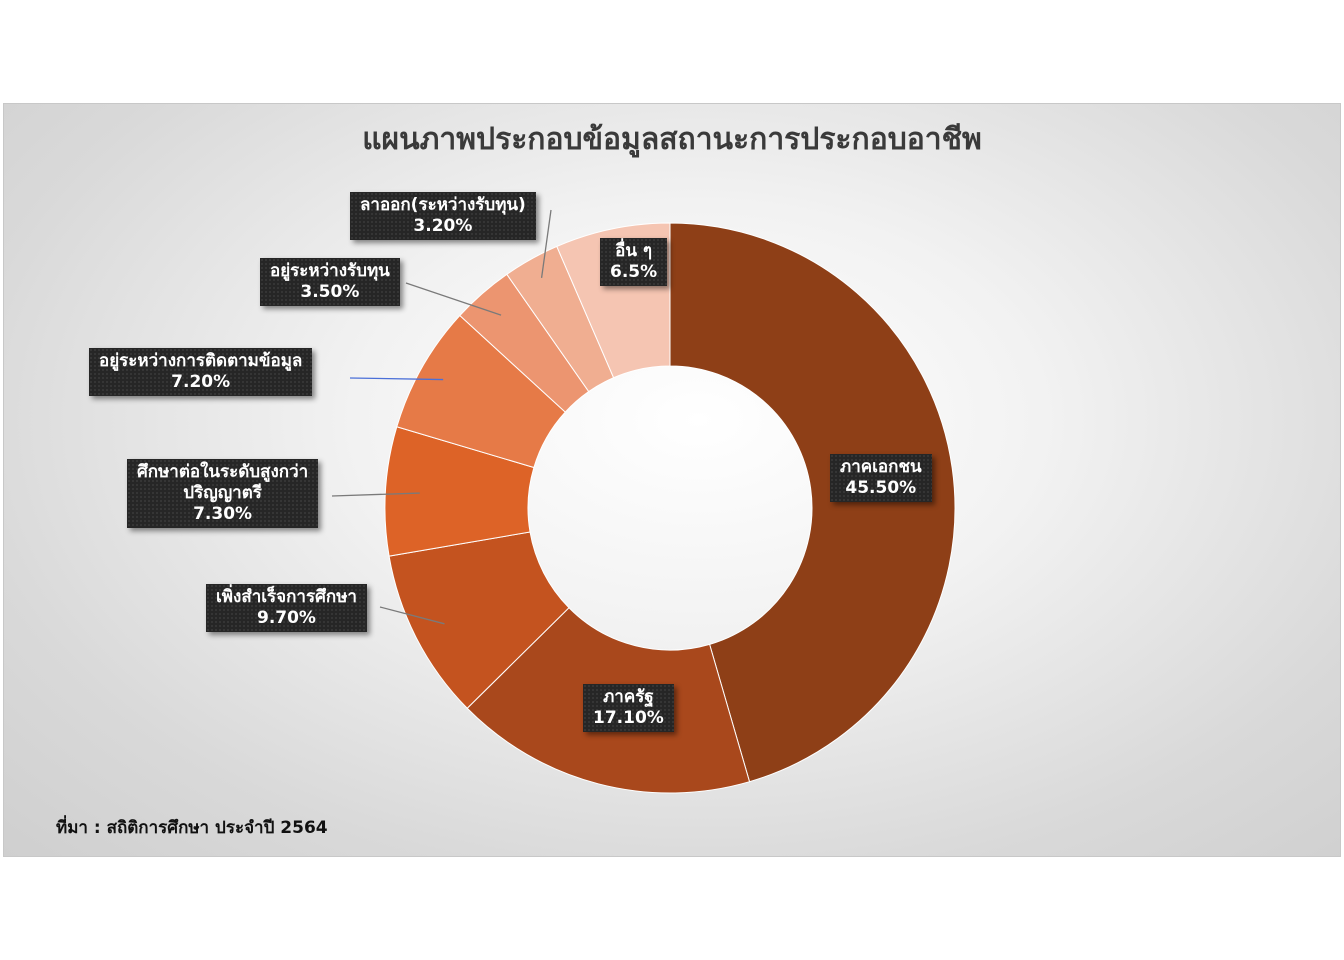 This screenshot has height=960, width=1344. I want to click on data-label-value: 9.70%, so click(286, 618).